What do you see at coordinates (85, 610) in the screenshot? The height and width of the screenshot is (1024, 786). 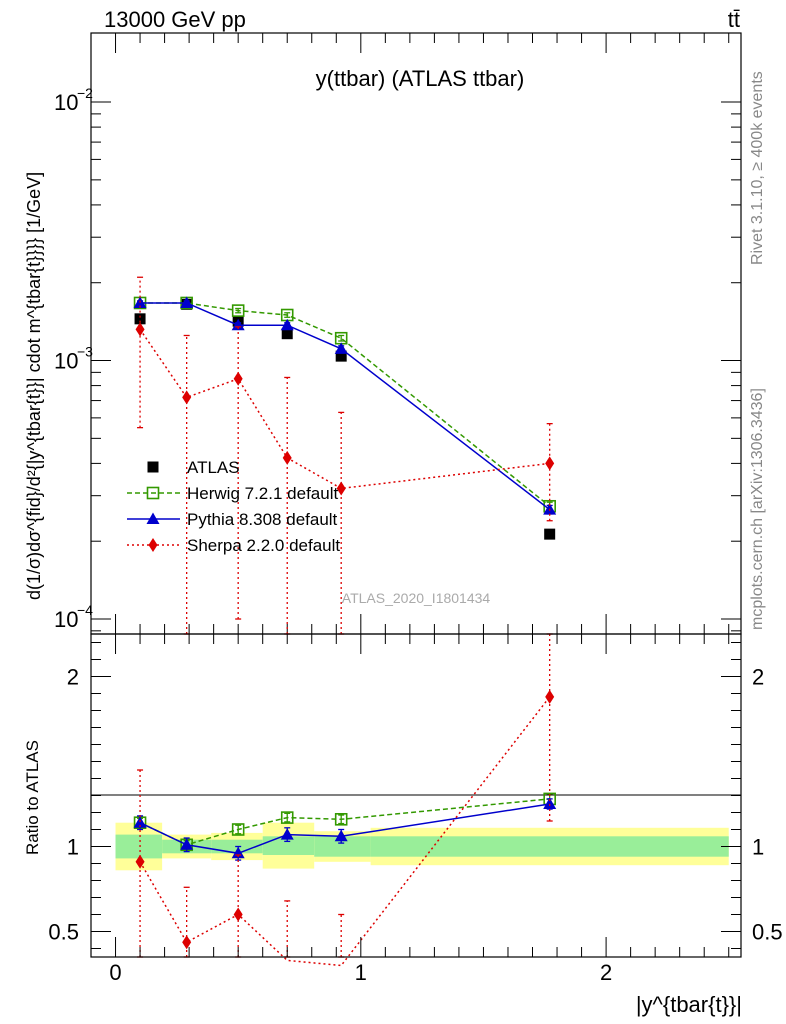 I see `main-y-tick-exponent: −4` at bounding box center [85, 610].